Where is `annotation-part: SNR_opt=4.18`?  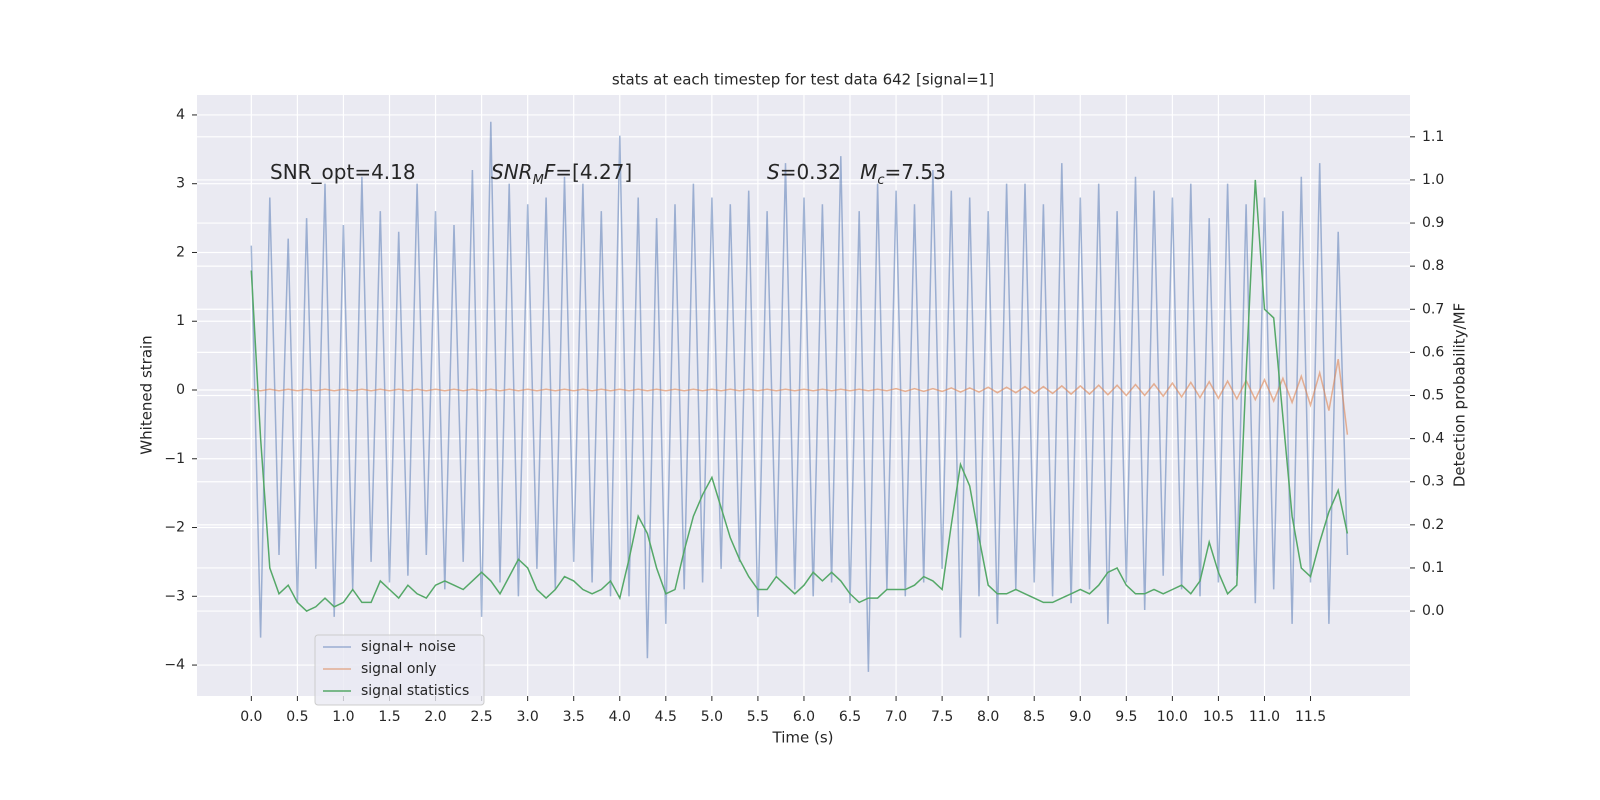
annotation-part: SNR_opt=4.18 is located at coordinates (343, 172).